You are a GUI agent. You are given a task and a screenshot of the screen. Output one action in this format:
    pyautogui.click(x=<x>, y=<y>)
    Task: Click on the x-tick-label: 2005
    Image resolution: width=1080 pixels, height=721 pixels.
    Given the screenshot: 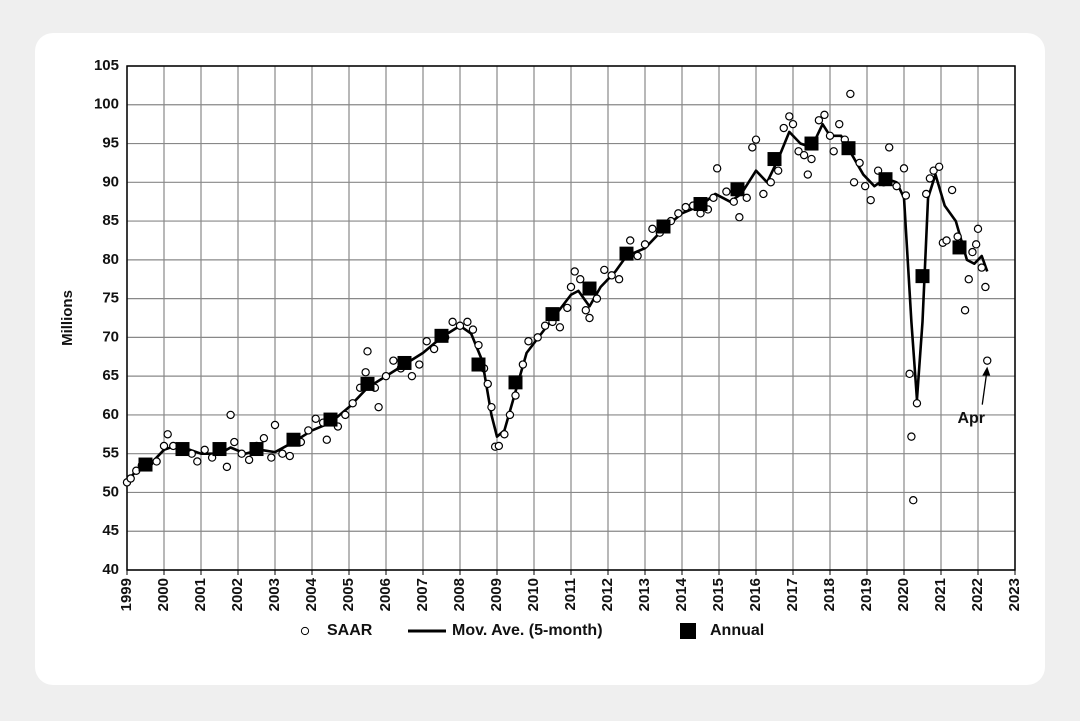 What is the action you would take?
    pyautogui.click(x=348, y=594)
    